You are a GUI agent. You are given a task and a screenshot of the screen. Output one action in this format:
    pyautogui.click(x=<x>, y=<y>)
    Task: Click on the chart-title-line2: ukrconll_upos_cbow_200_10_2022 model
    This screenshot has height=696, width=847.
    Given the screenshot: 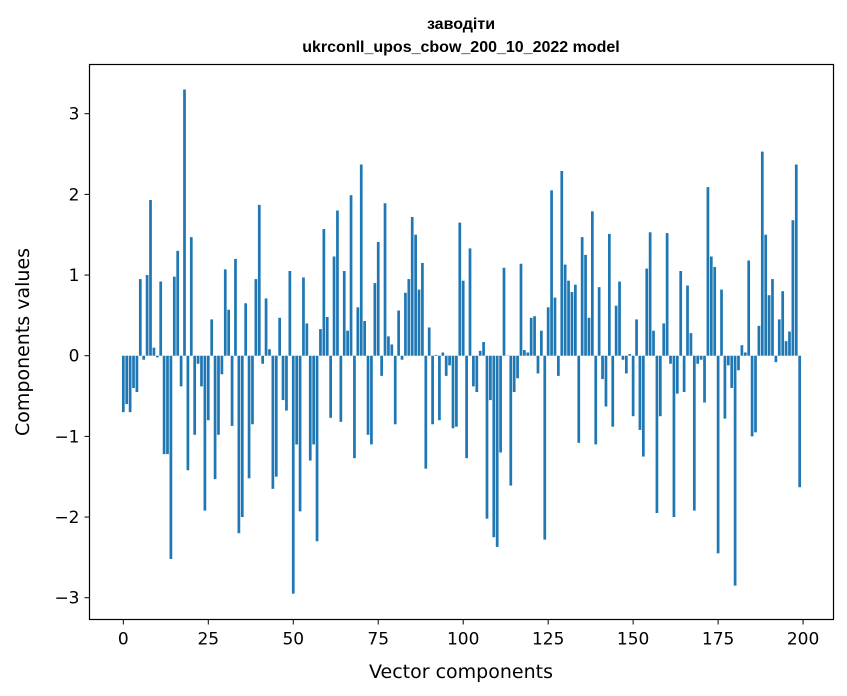 What is the action you would take?
    pyautogui.click(x=460, y=47)
    